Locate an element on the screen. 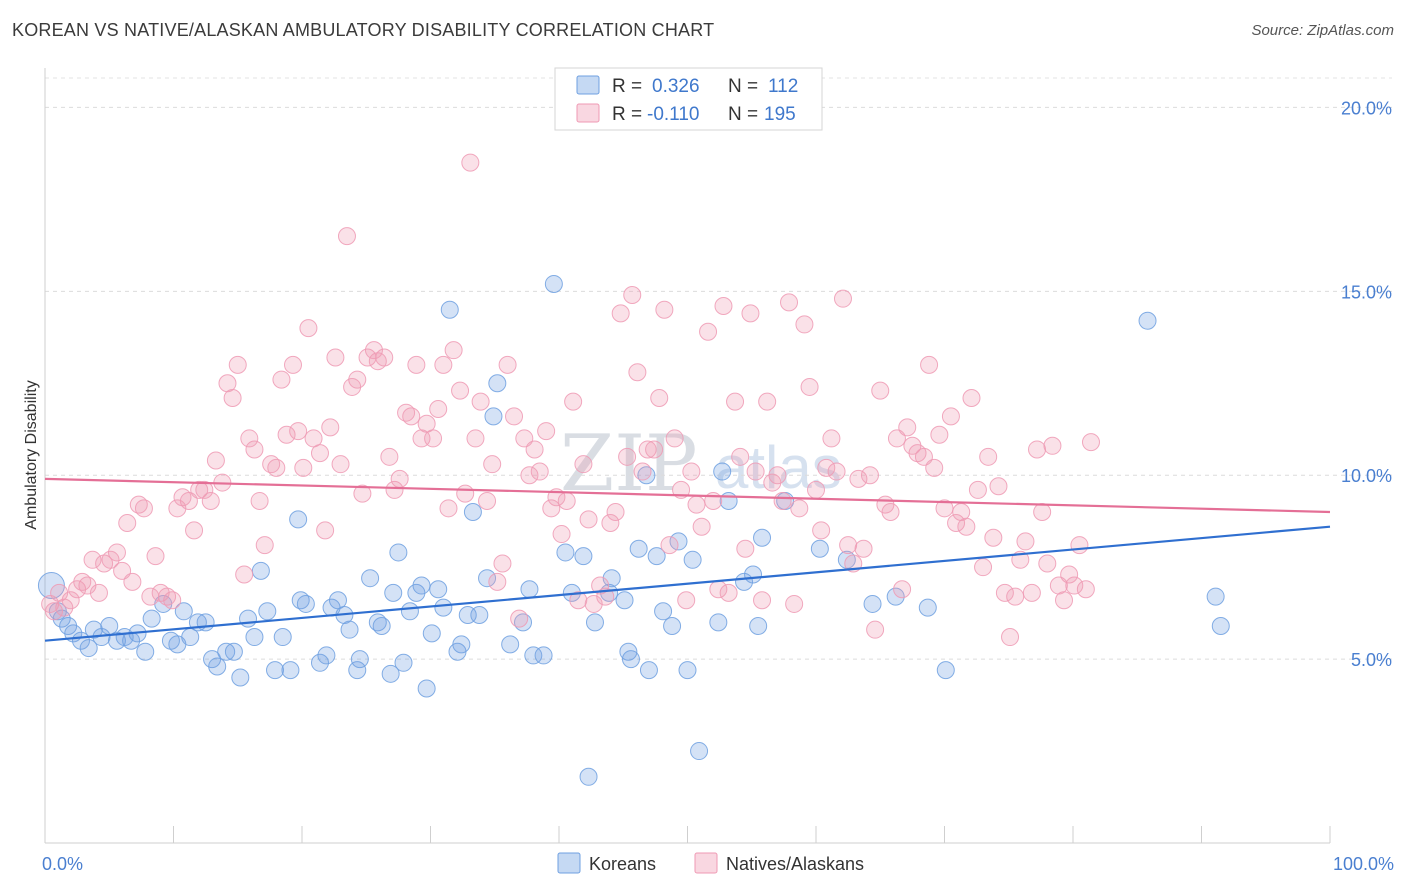 The width and height of the screenshot is (1406, 892). stats-swatch-koreans is located at coordinates (588, 85).